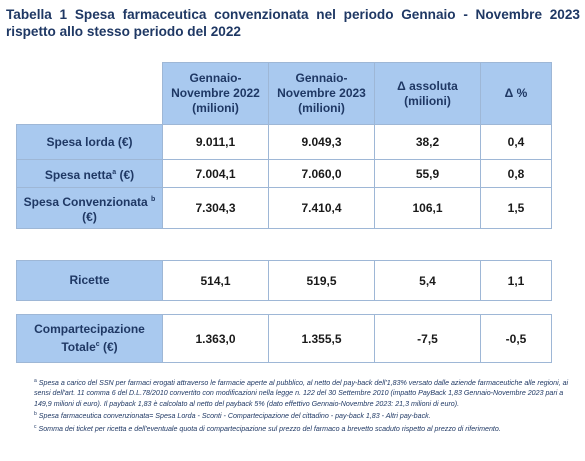  What do you see at coordinates (427, 208) in the screenshot?
I see `cell-value: 106,1` at bounding box center [427, 208].